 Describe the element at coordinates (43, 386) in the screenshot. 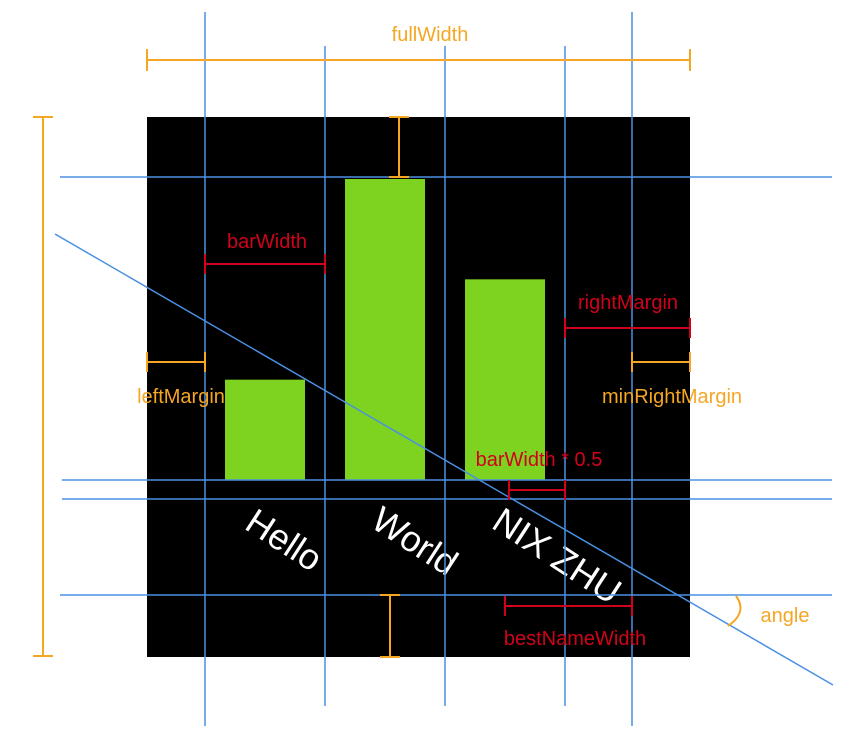

I see `full-height-bracket-icon` at that location.